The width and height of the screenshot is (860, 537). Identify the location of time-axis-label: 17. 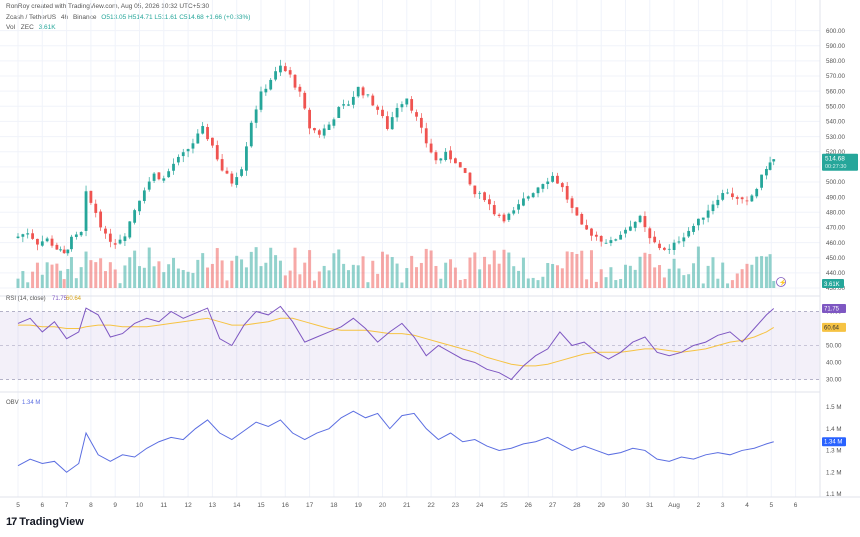
(310, 505).